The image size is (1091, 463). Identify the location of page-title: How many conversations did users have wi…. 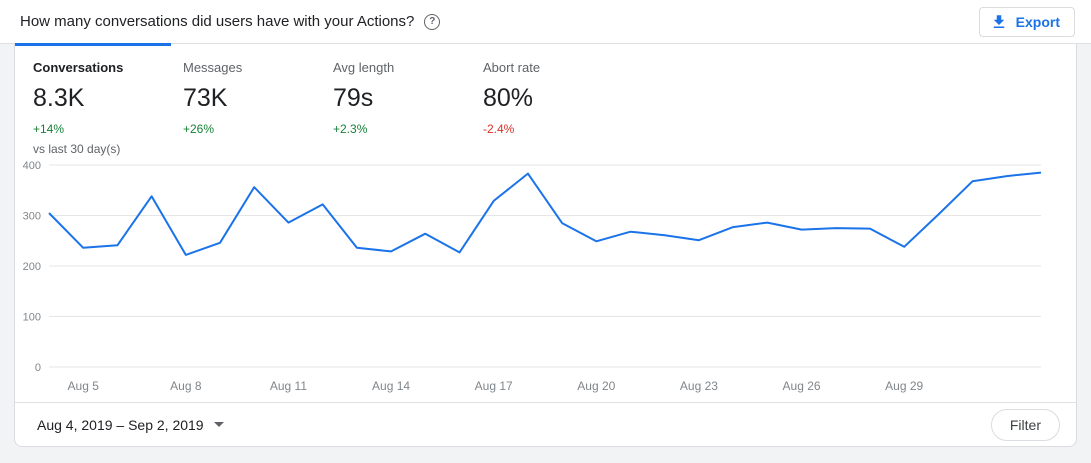
(217, 21).